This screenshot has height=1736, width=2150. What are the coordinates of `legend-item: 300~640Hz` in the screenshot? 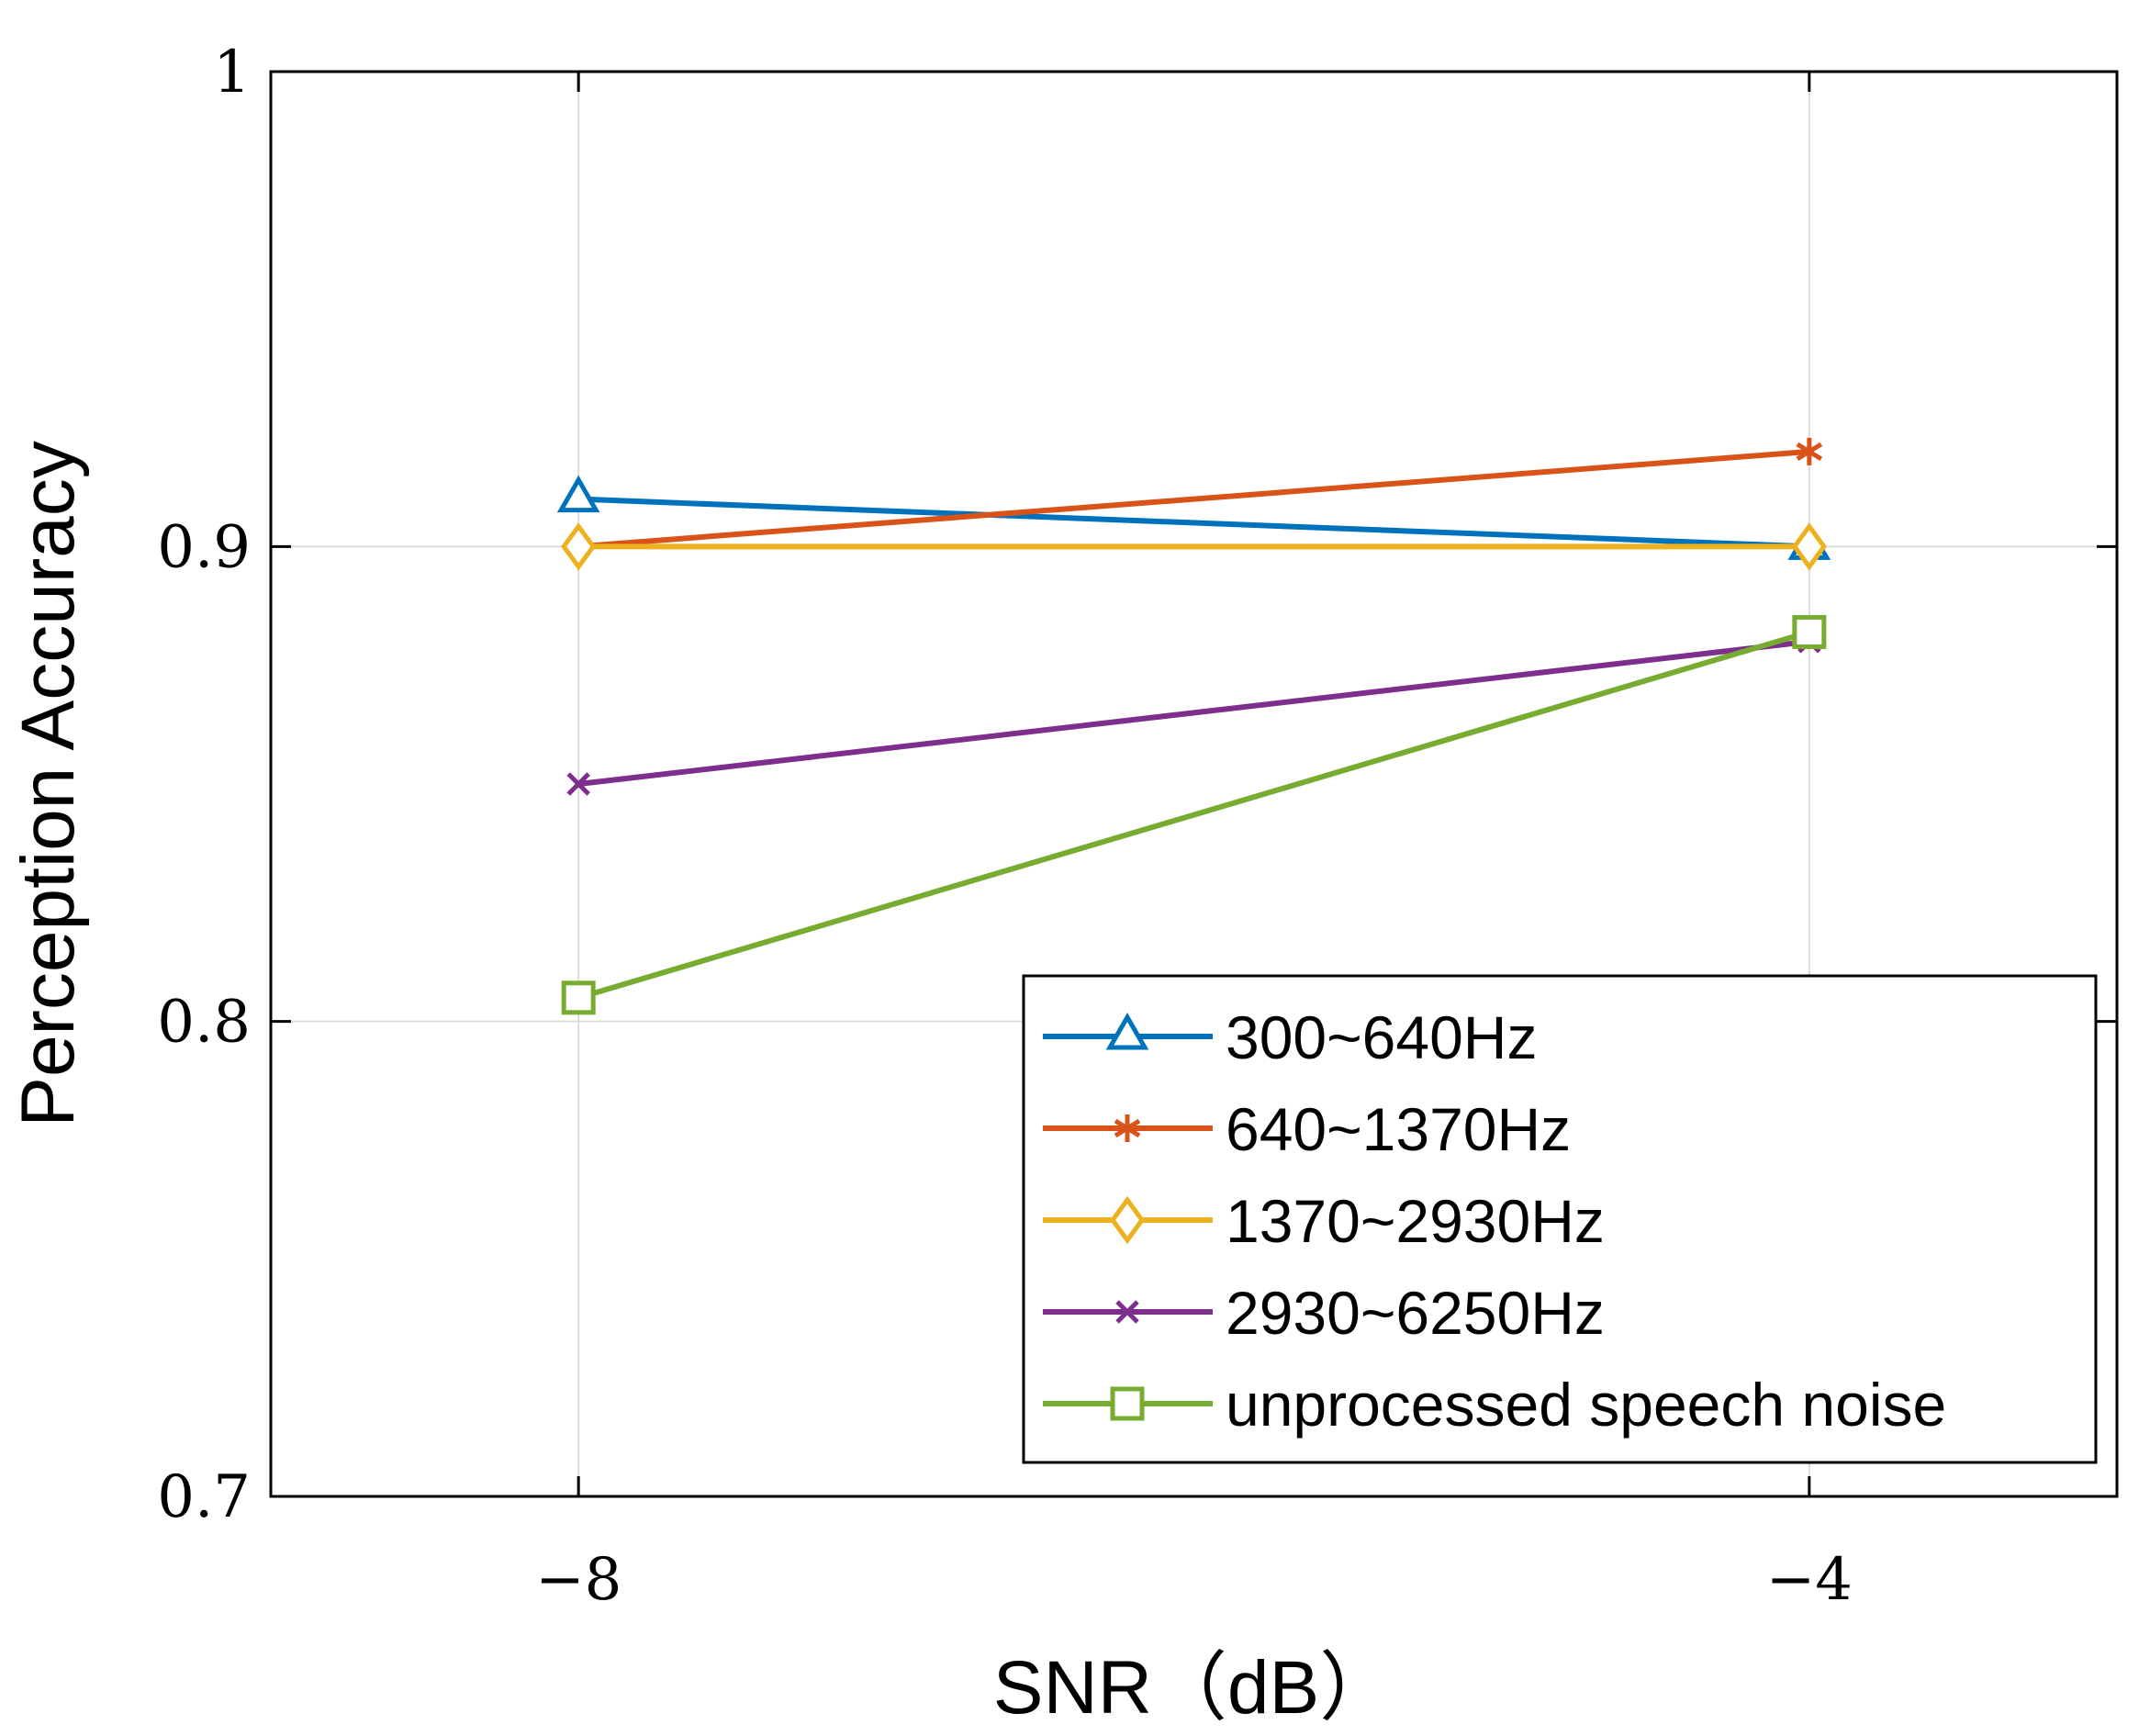 It's located at (1290, 1037).